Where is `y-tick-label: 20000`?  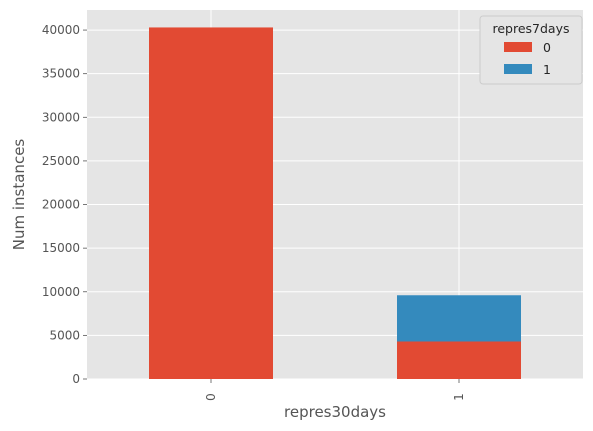 y-tick-label: 20000 is located at coordinates (61, 205).